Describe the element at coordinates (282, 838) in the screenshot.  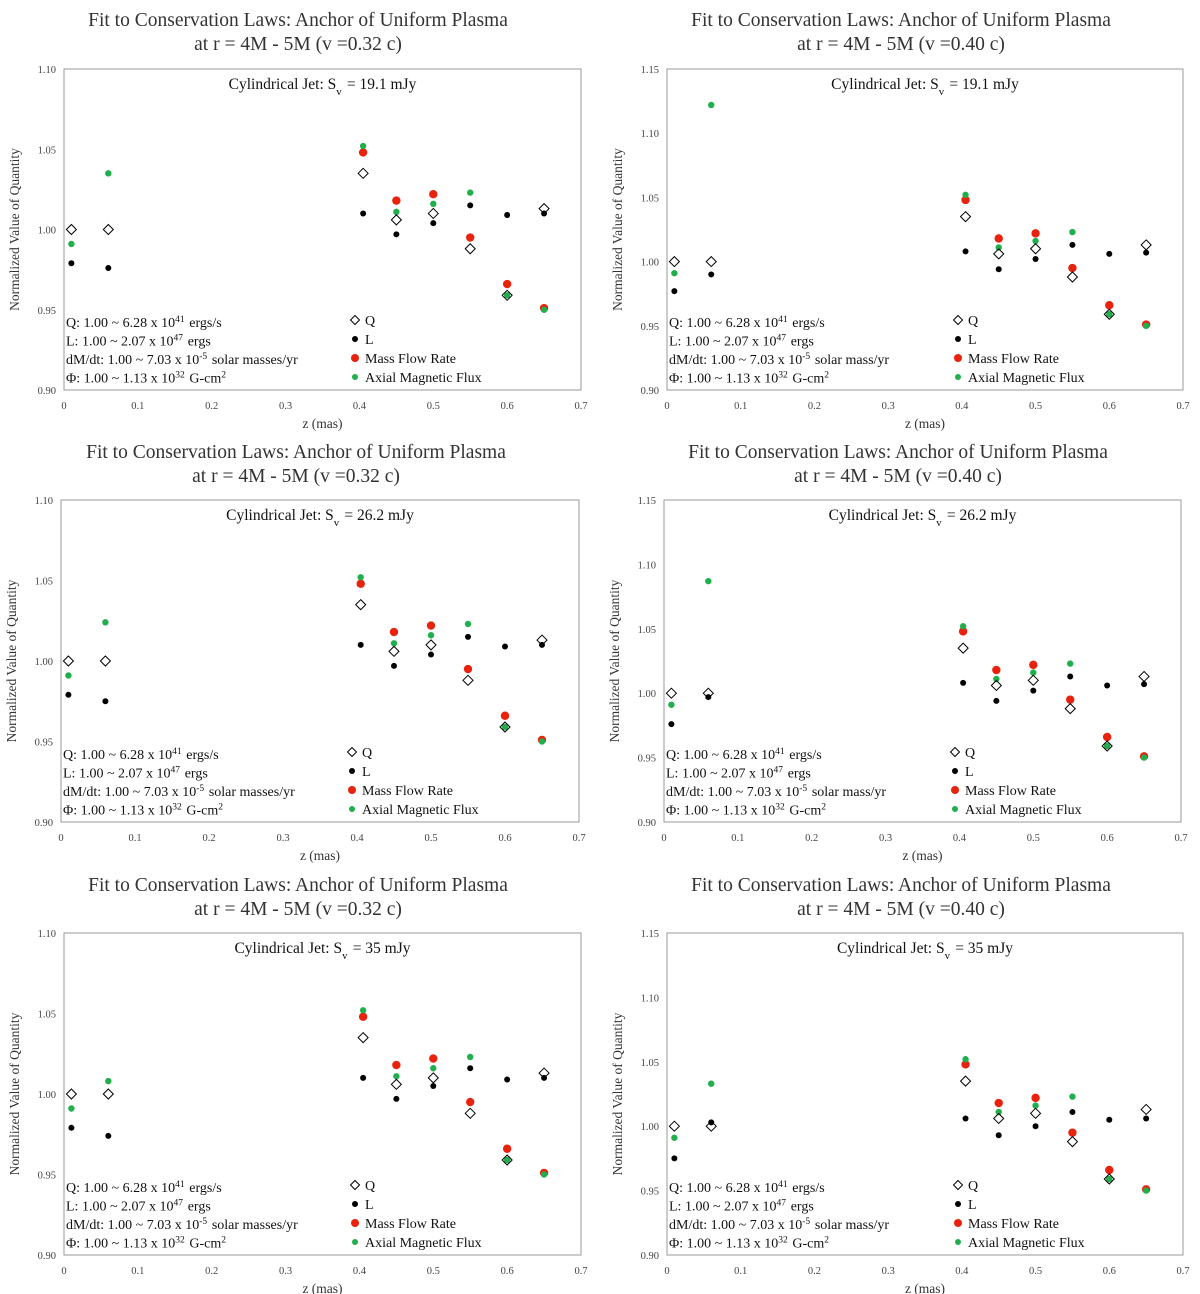
I see `x-tick-label: 0.3` at that location.